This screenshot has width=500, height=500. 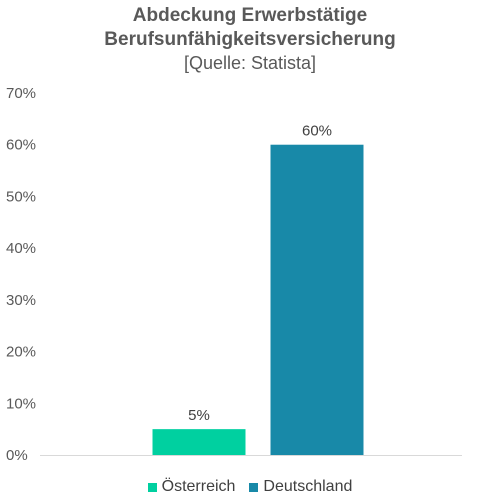 I want to click on y-tick-label: 70%, so click(x=21, y=93).